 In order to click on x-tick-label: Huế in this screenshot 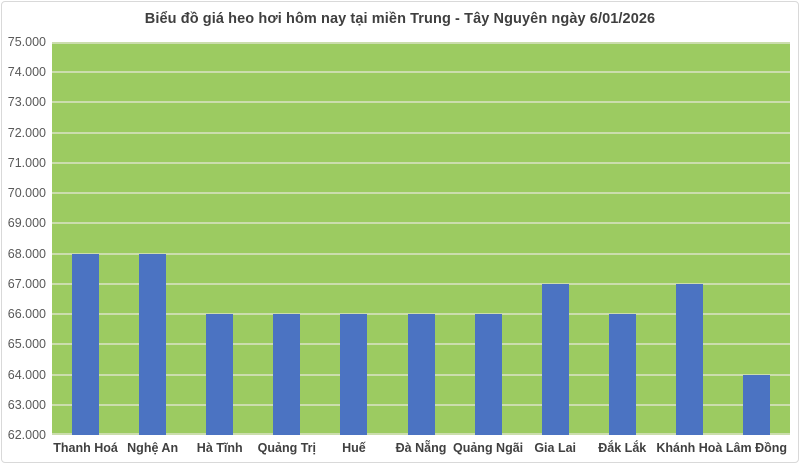, I will do `click(354, 448)`.